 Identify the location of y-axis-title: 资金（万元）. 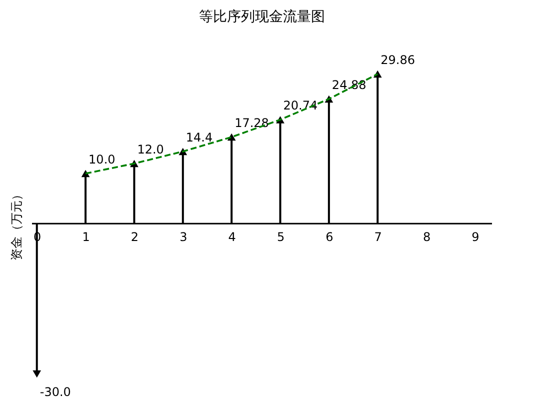
(17, 224).